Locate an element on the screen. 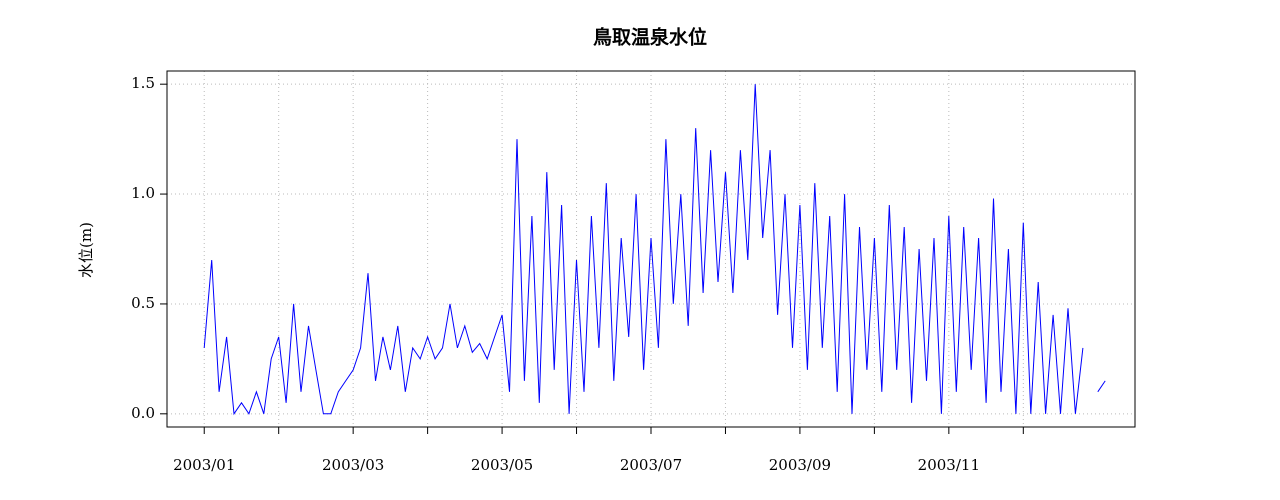 Image resolution: width=1280 pixels, height=500 pixels. x-tick-label: 2003/01 is located at coordinates (204, 465).